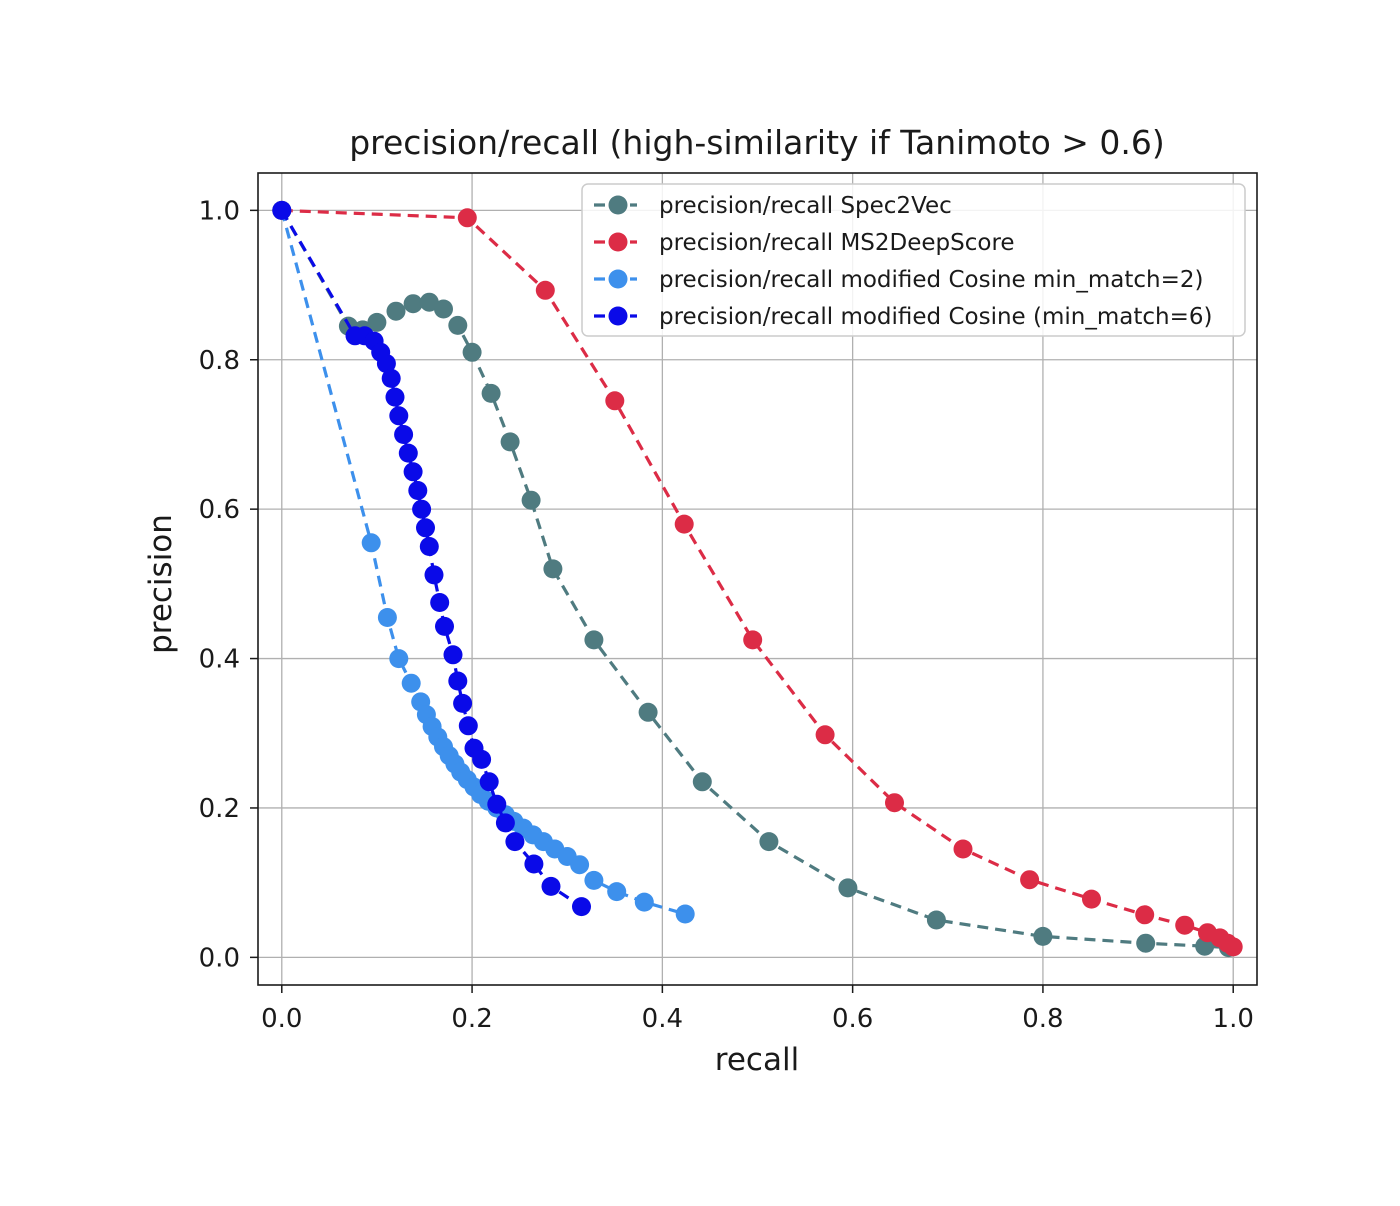  I want to click on y-tick-label: 0.4, so click(219, 660).